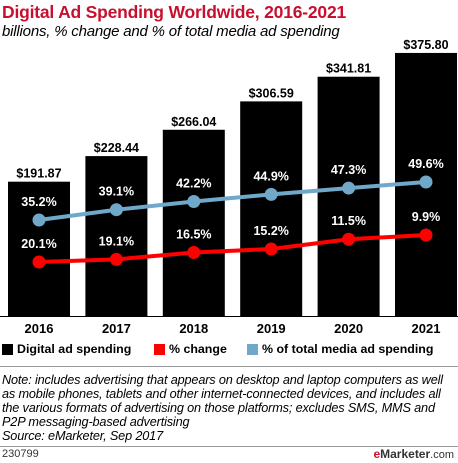 The height and width of the screenshot is (463, 458). Describe the element at coordinates (252, 349) in the screenshot. I see `legend-swatch-percent-total-media` at that location.